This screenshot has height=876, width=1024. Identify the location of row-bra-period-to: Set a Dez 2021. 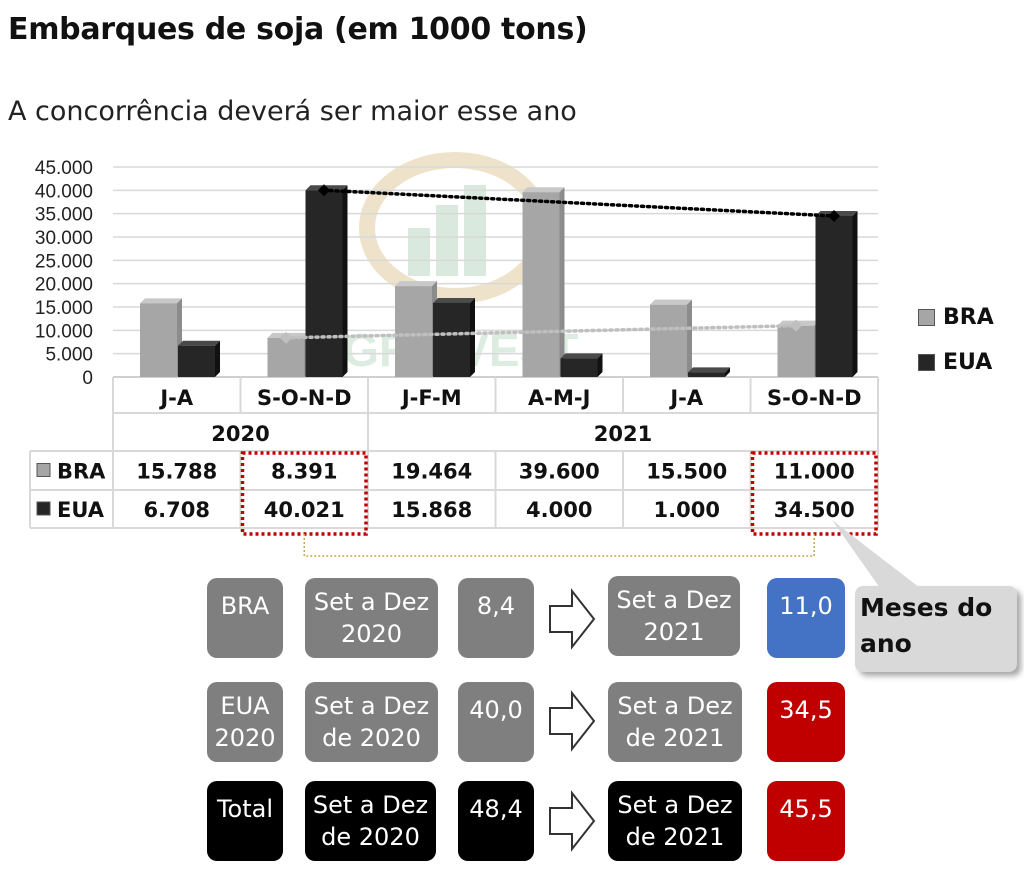
(674, 616).